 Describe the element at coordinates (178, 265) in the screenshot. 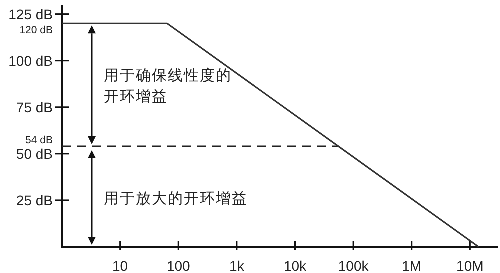

I see `x-tick-label: 100` at that location.